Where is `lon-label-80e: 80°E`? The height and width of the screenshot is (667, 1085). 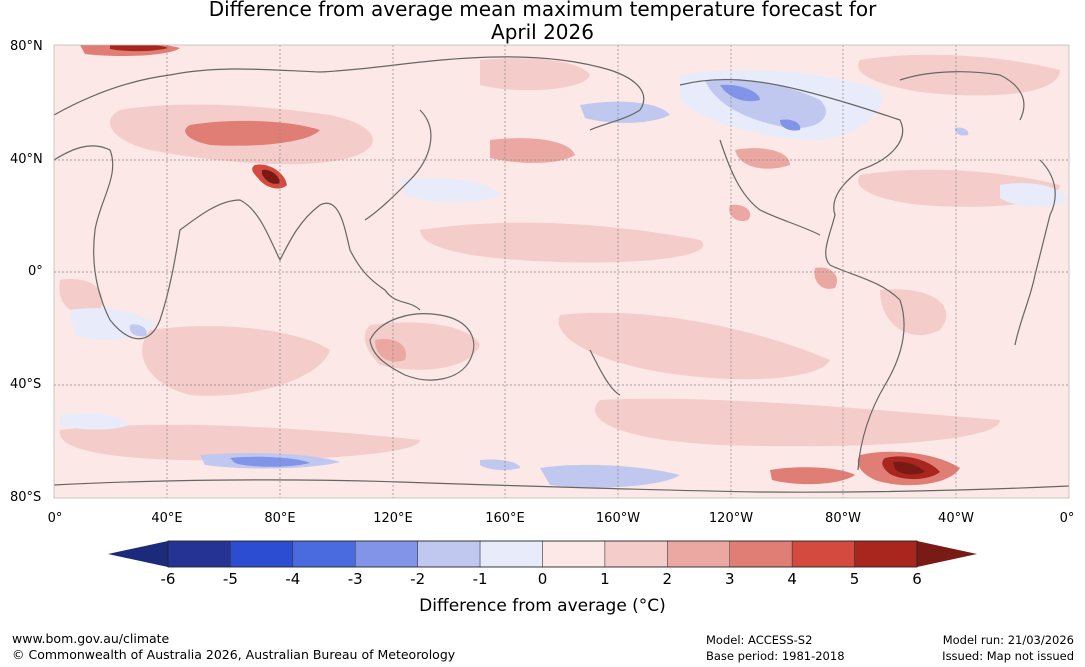 lon-label-80e: 80°E is located at coordinates (280, 518).